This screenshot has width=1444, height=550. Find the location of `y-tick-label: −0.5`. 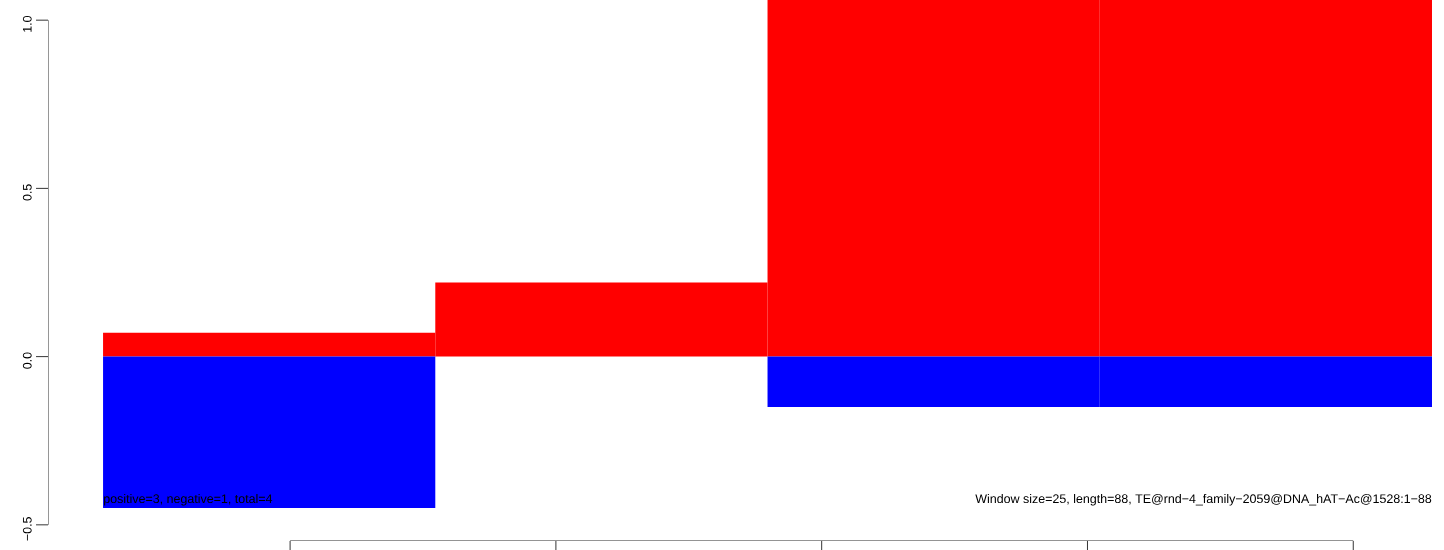

y-tick-label: −0.5 is located at coordinates (27, 529).